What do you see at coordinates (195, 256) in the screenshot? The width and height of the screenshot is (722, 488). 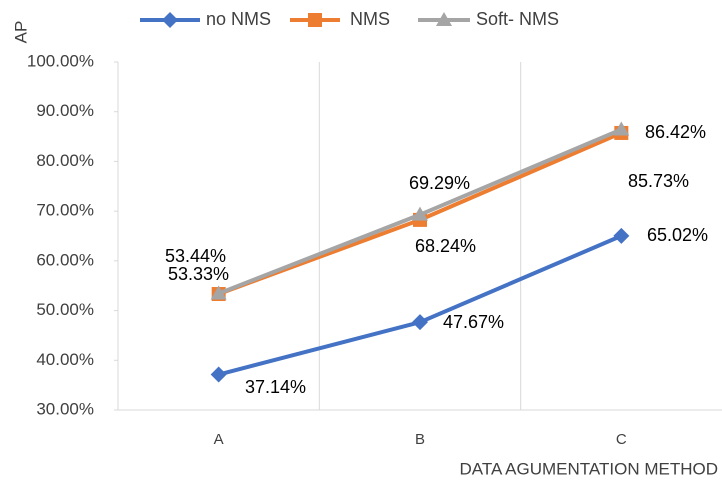 I see `data-label: 53.44%` at bounding box center [195, 256].